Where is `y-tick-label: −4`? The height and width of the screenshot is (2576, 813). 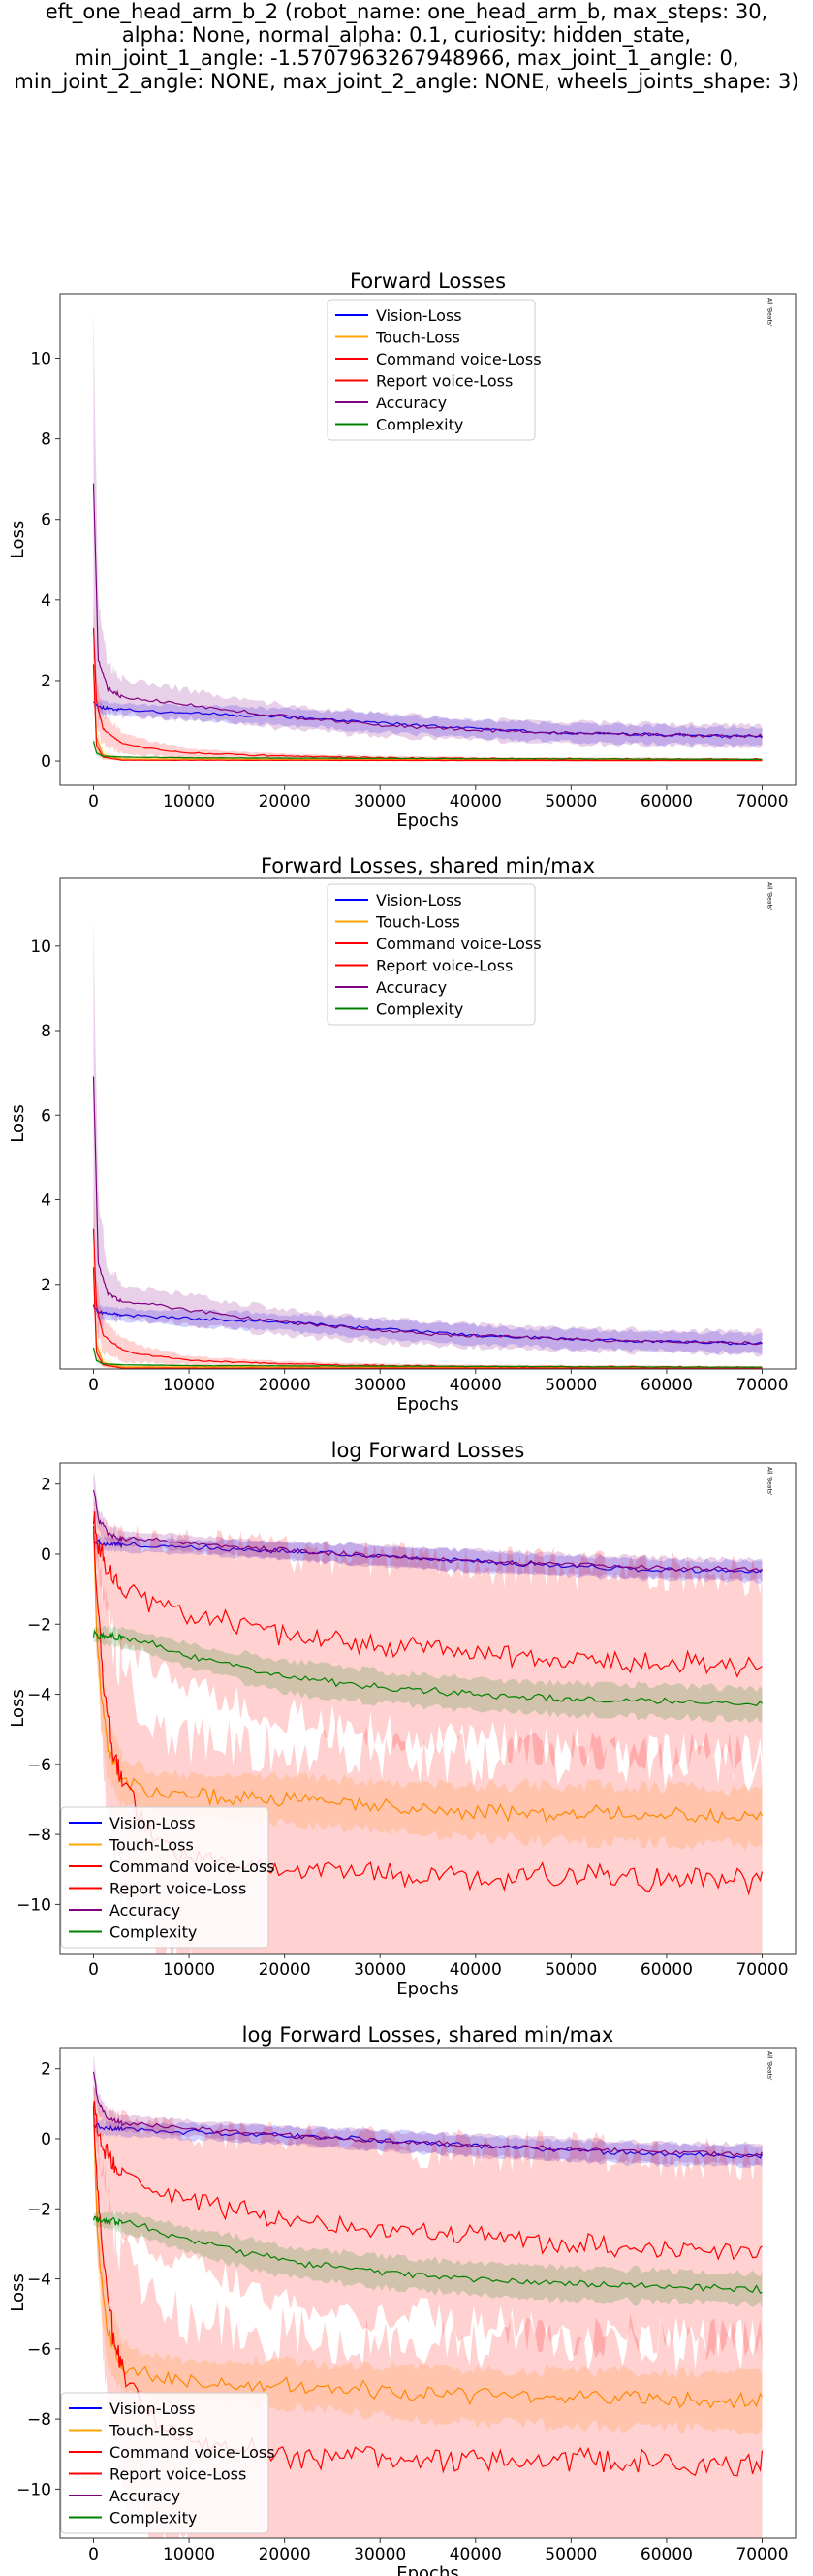
y-tick-label: −4 is located at coordinates (39, 2281).